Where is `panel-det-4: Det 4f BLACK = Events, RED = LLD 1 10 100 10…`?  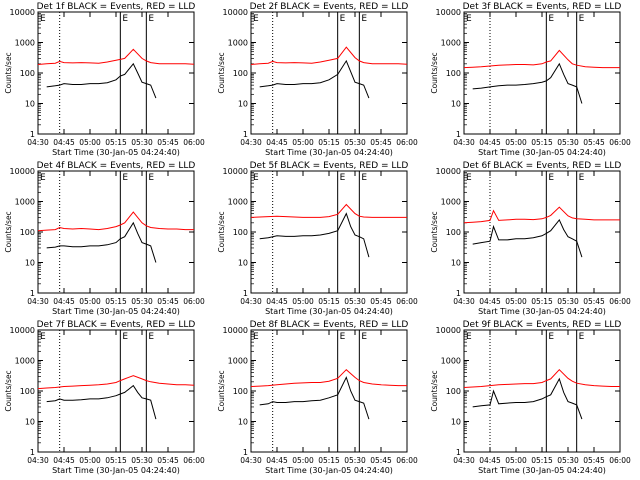
panel-det-4: Det 4f BLACK = Events, RED = LLD 1 10 100 10… is located at coordinates (104, 238).